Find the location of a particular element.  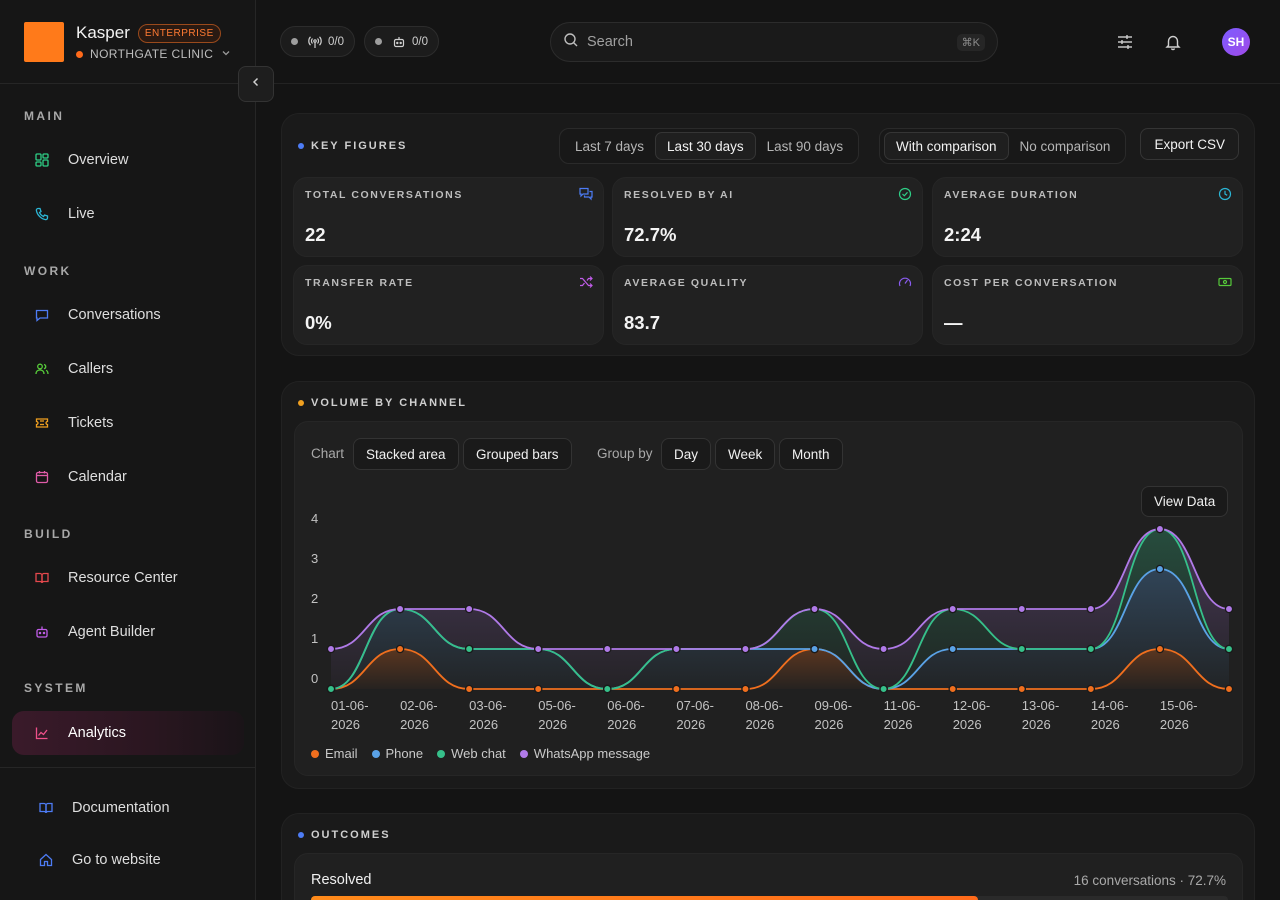

bot-icon is located at coordinates (42, 632).